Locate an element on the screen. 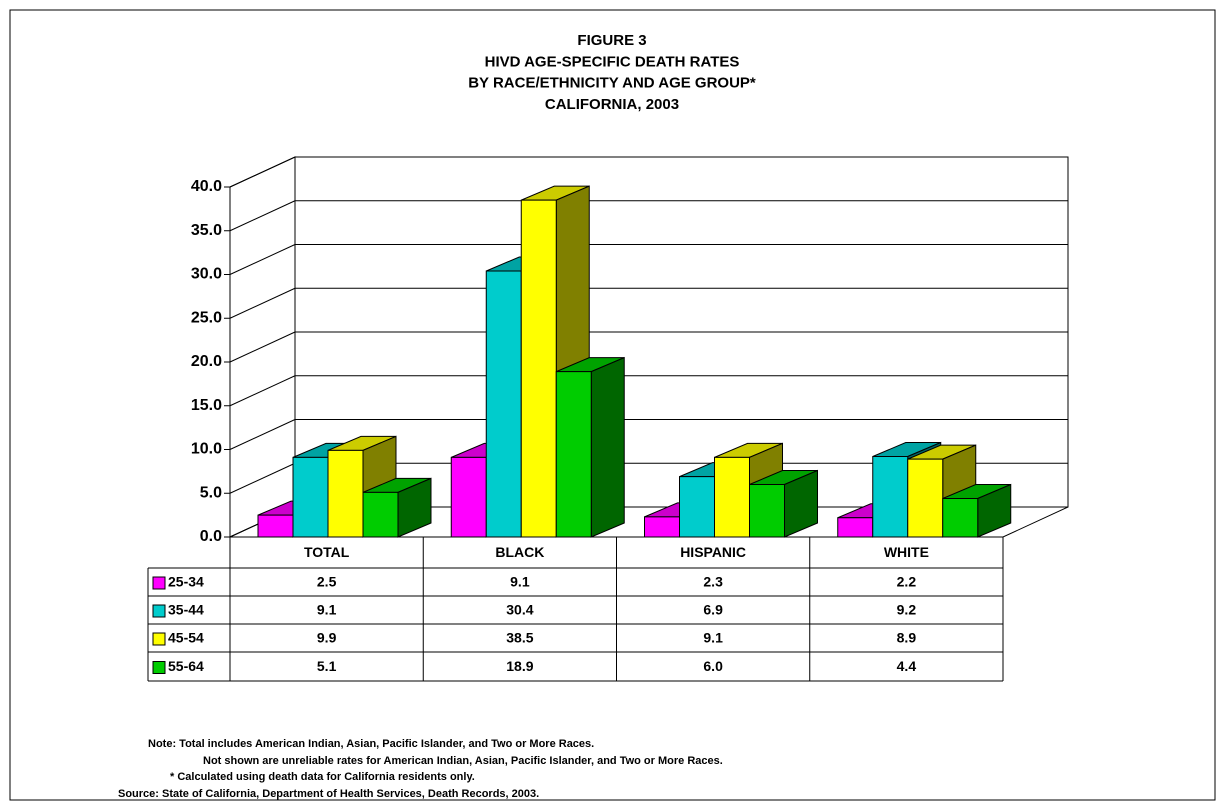  chart-title: CALIFORNIA, 2003 is located at coordinates (612, 104).